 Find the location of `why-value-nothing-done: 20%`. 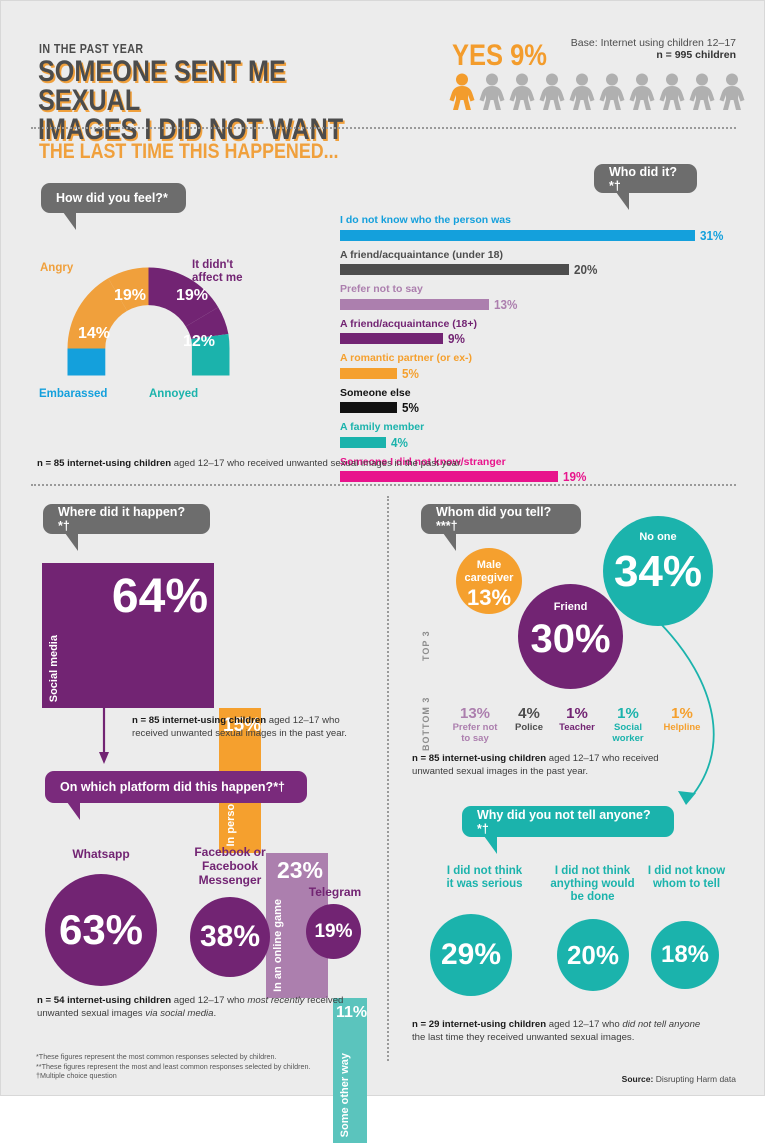

why-value-nothing-done: 20% is located at coordinates (593, 954).